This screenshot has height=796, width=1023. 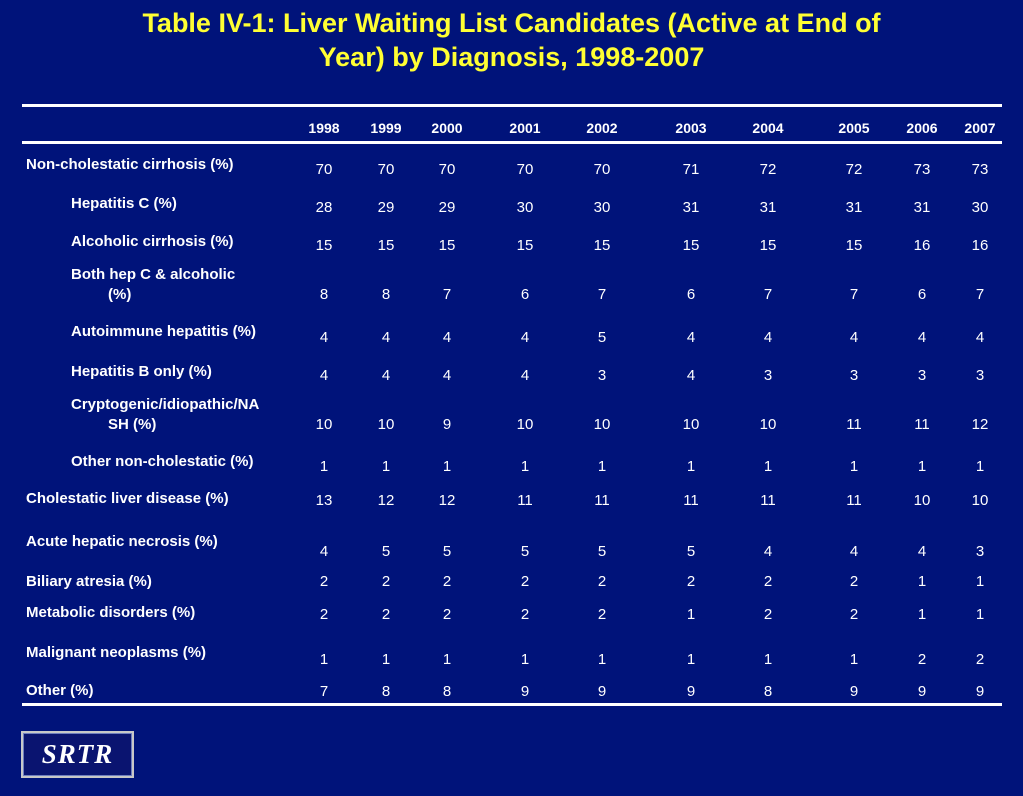 What do you see at coordinates (447, 128) in the screenshot?
I see `column-header-year: 2000` at bounding box center [447, 128].